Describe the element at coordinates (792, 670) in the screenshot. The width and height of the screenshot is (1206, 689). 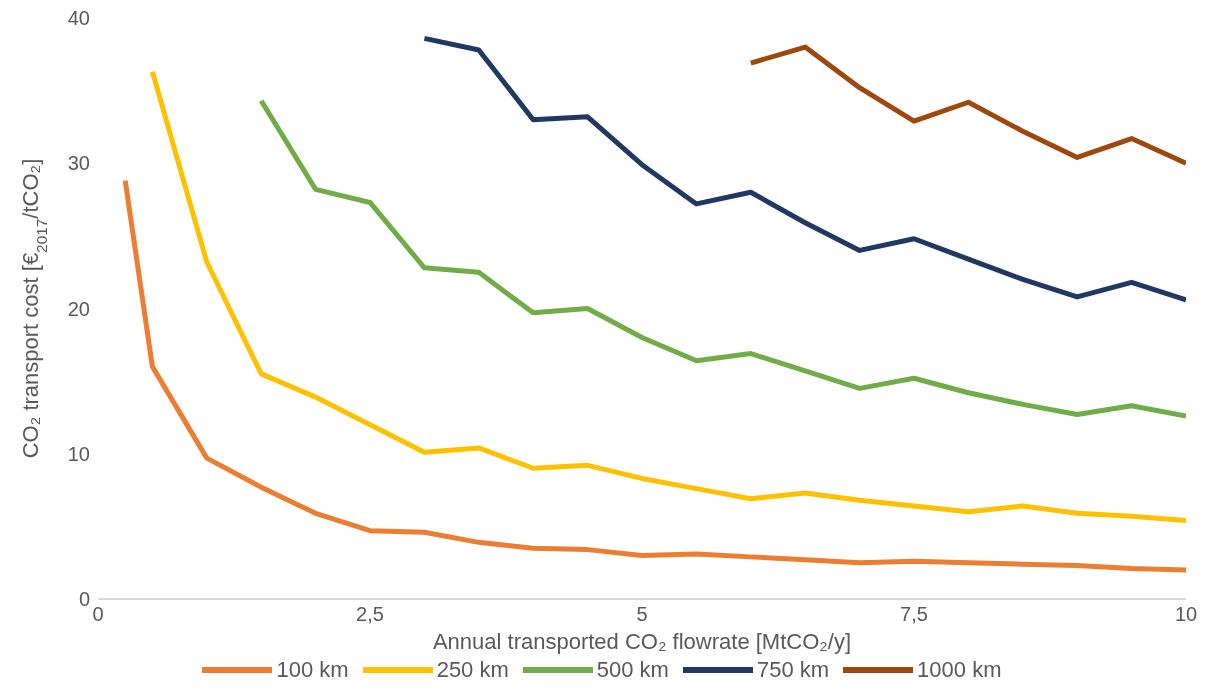
I see `legend-label: 750 km` at that location.